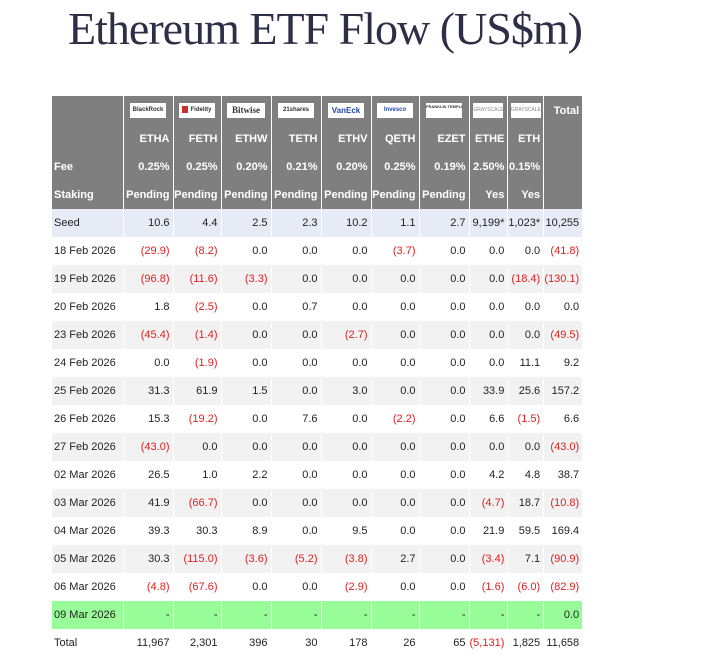  I want to click on row-total-cell: 157.2, so click(563, 391).